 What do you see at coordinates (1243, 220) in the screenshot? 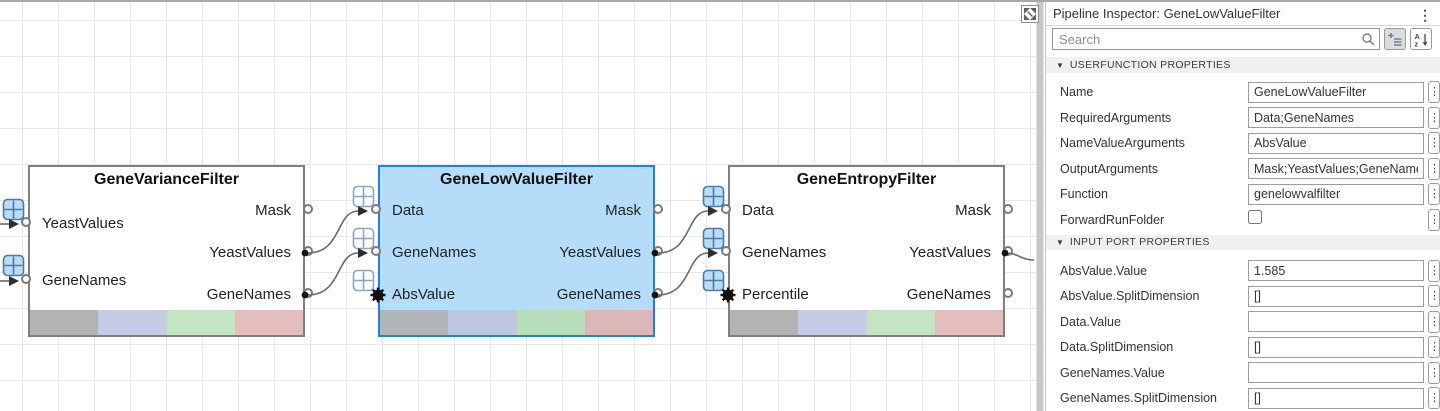
I see `property-row-forwardrunfolder: ForwardRunFolder ⋮` at bounding box center [1243, 220].